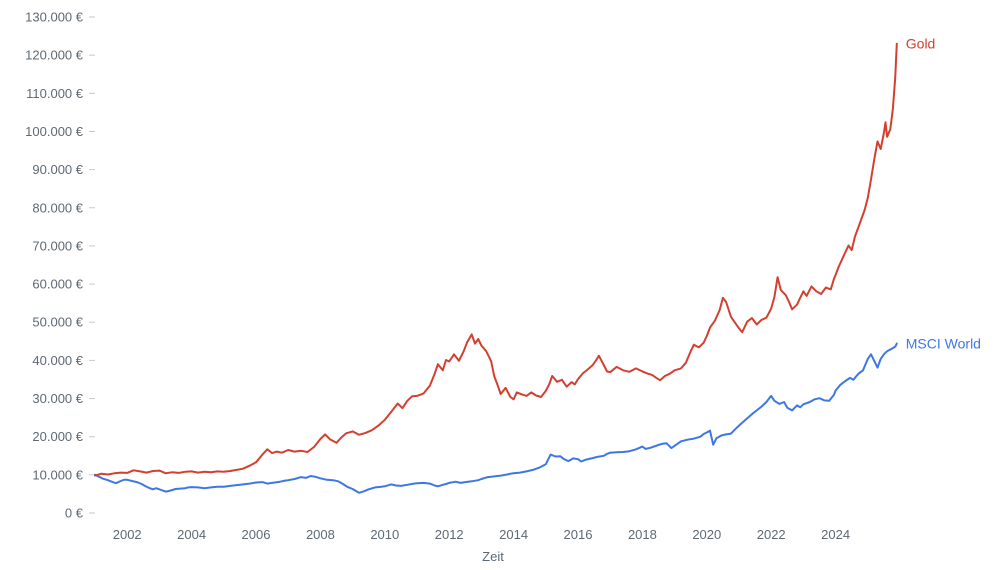 Image resolution: width=1000 pixels, height=570 pixels. Describe the element at coordinates (191, 534) in the screenshot. I see `x-tick-label: 2004` at that location.